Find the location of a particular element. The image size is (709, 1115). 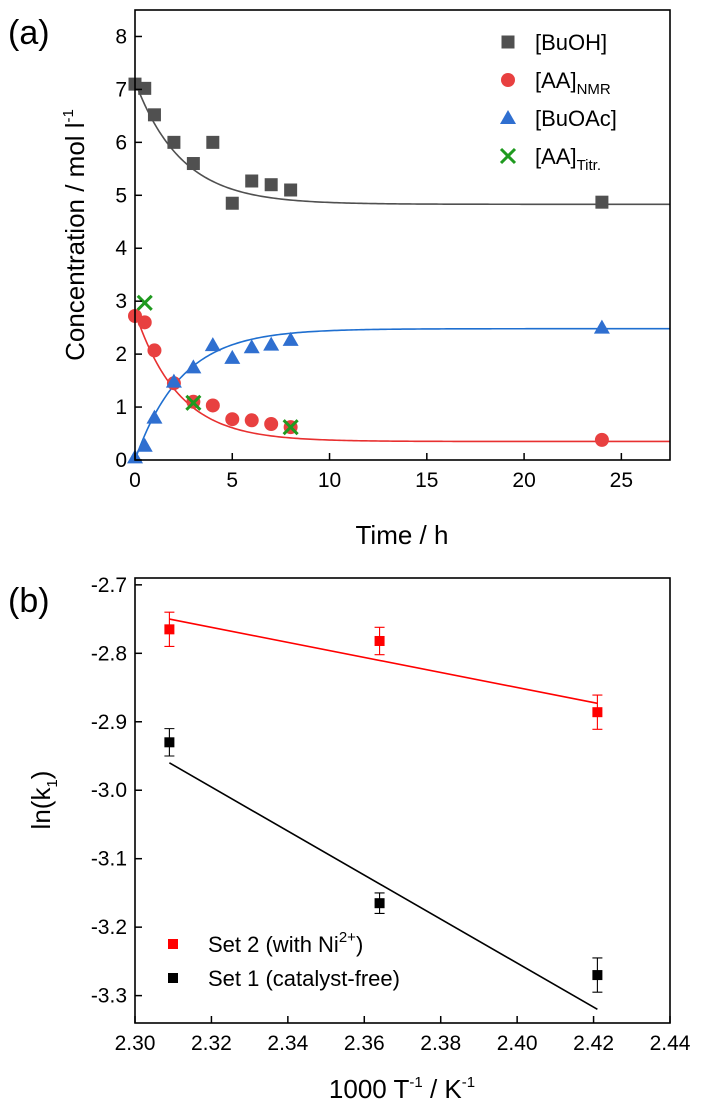

aa-titr-legend-sub: Titr. is located at coordinates (589, 165).